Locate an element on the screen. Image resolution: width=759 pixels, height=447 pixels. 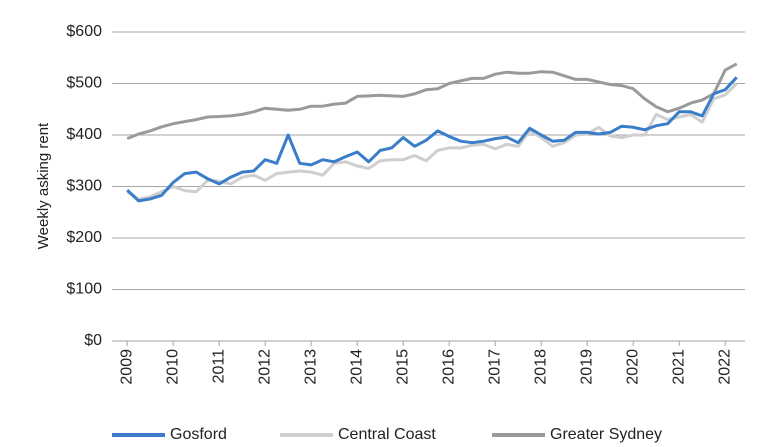
x-tick-label: 2021 is located at coordinates (678, 367).